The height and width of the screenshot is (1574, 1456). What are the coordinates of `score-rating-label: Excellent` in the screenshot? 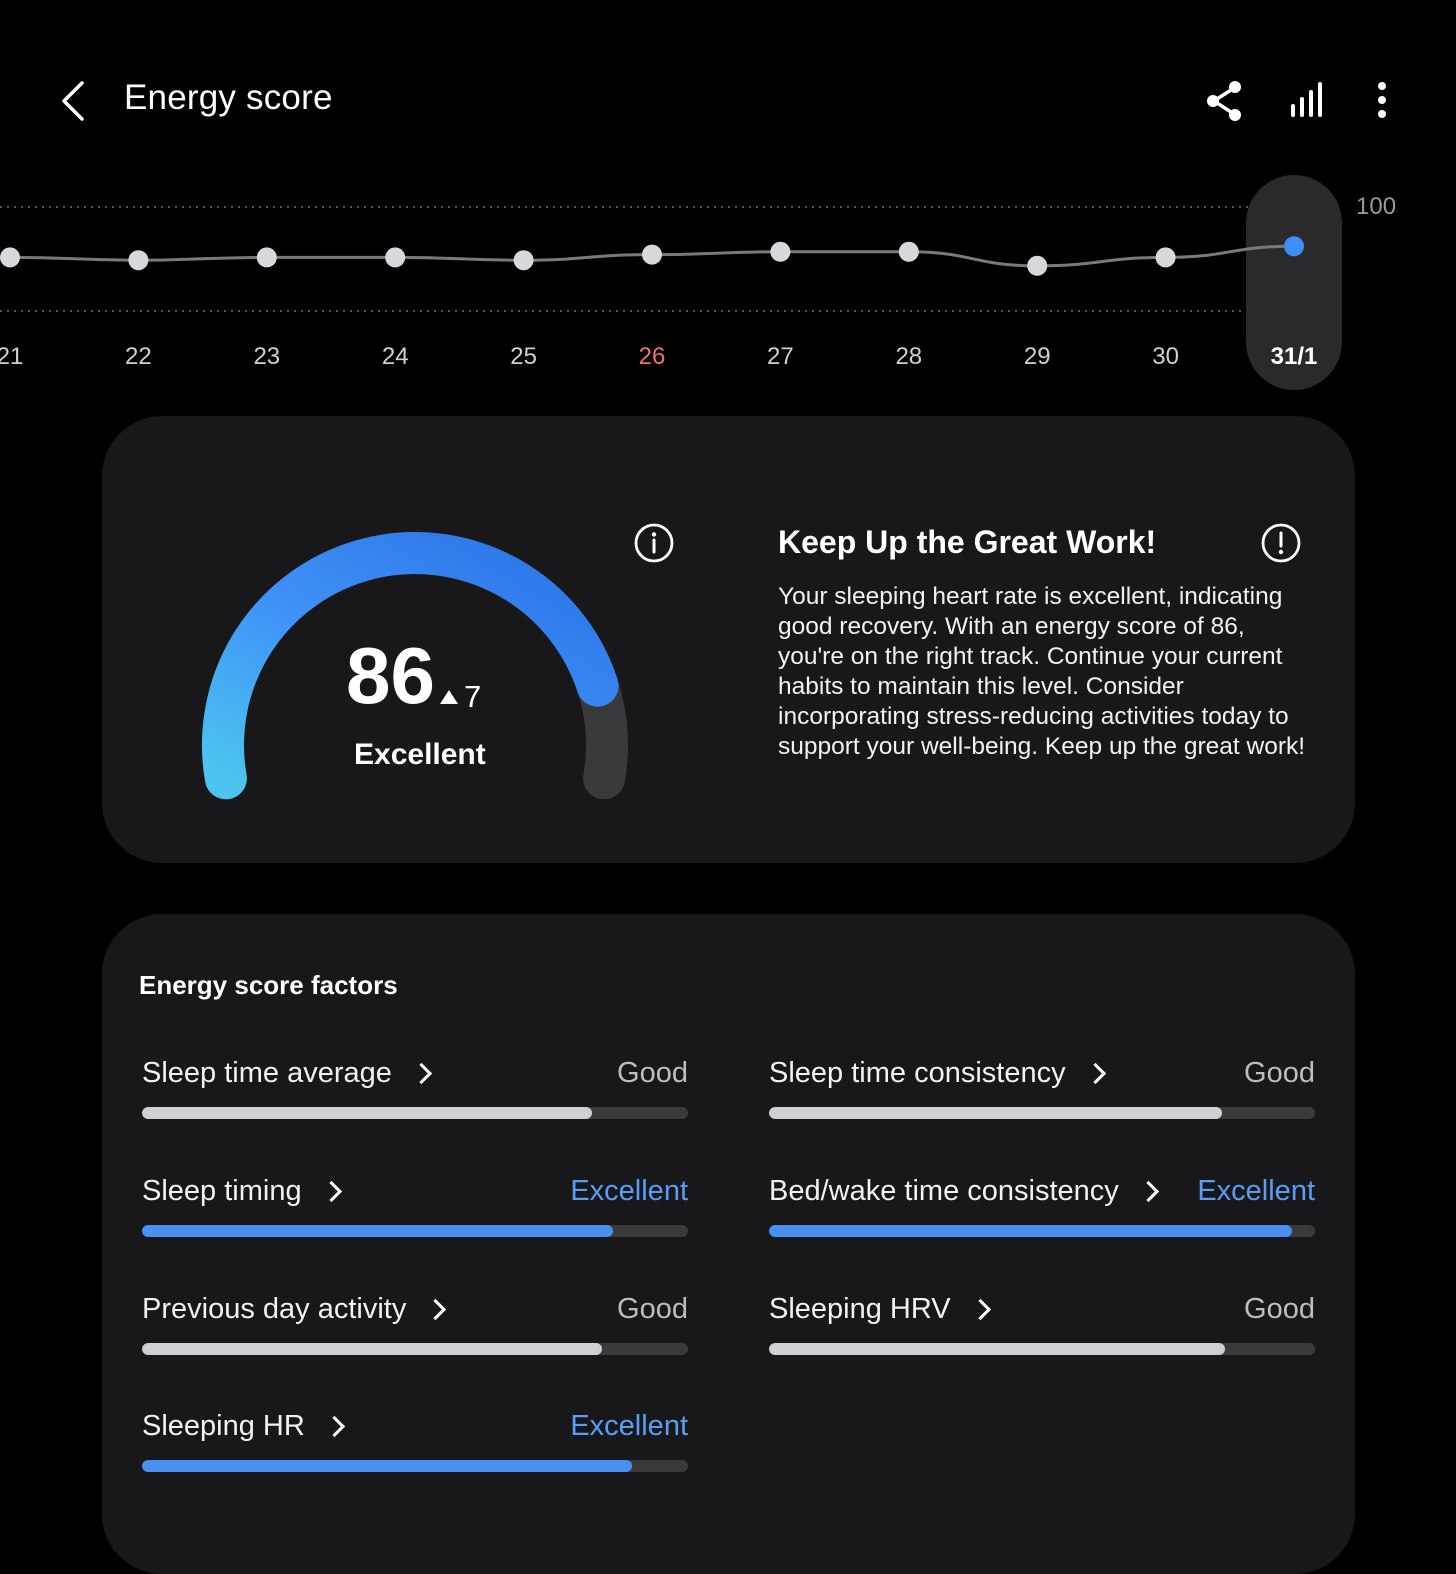 It's located at (420, 754).